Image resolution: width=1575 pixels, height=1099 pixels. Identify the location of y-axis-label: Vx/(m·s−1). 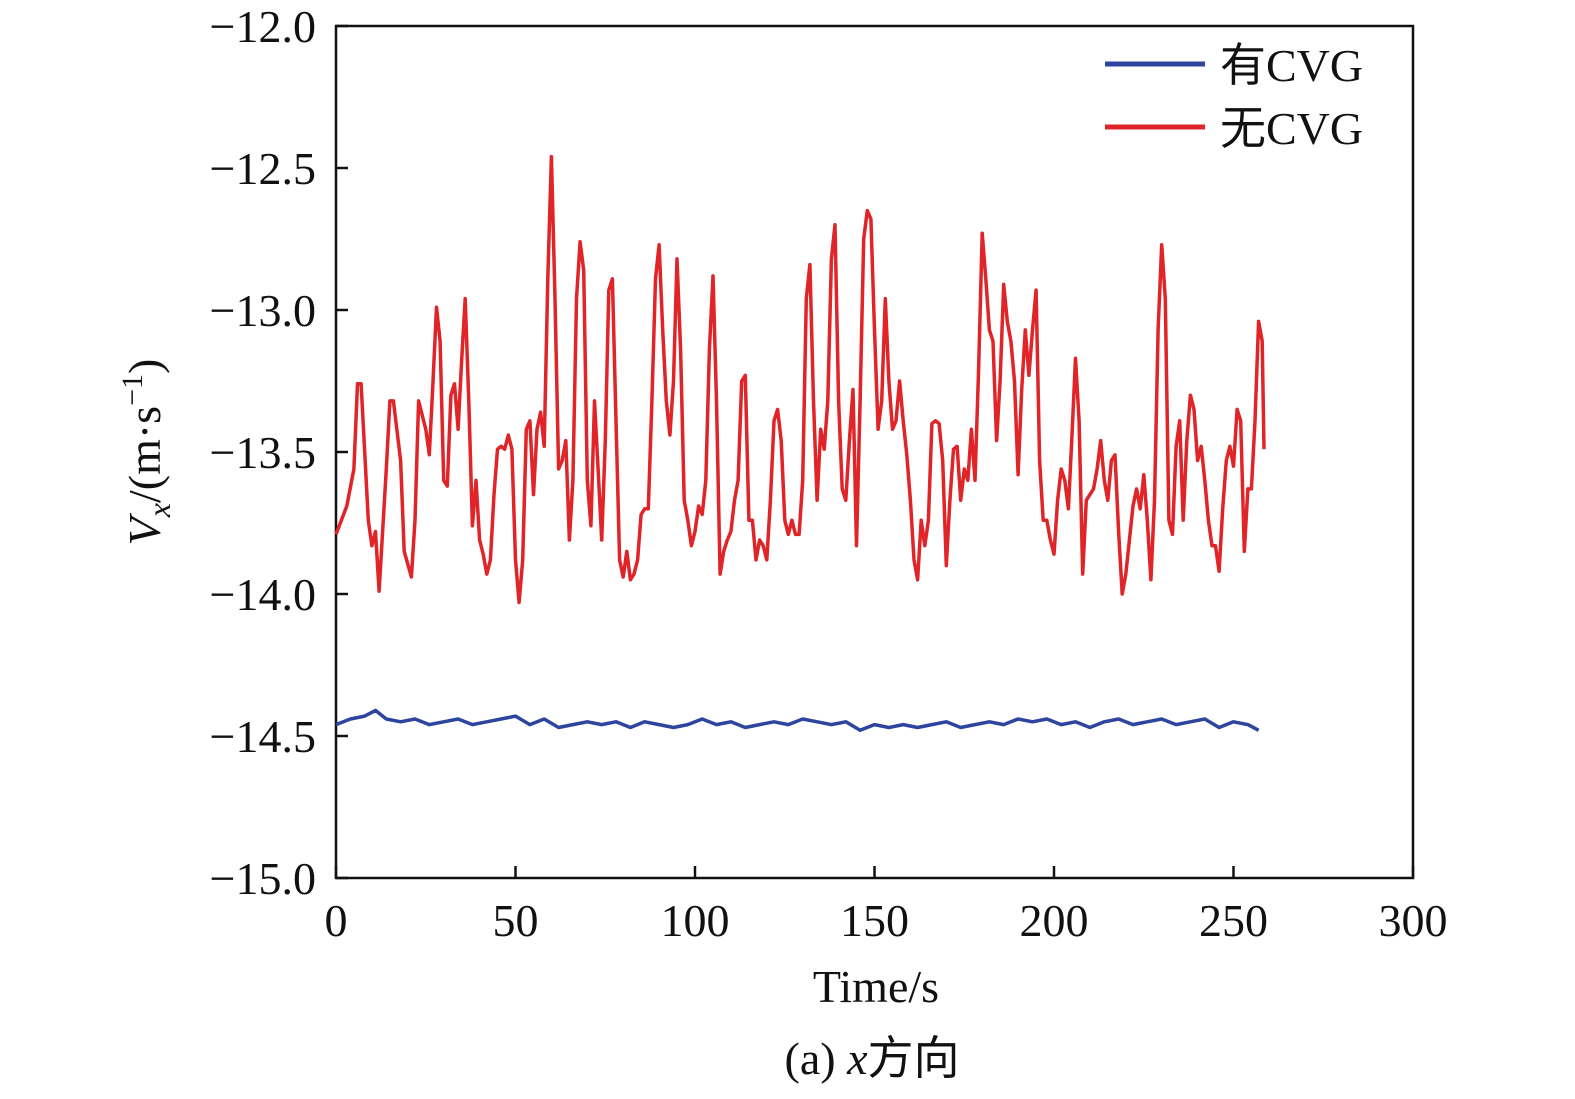
(146, 452).